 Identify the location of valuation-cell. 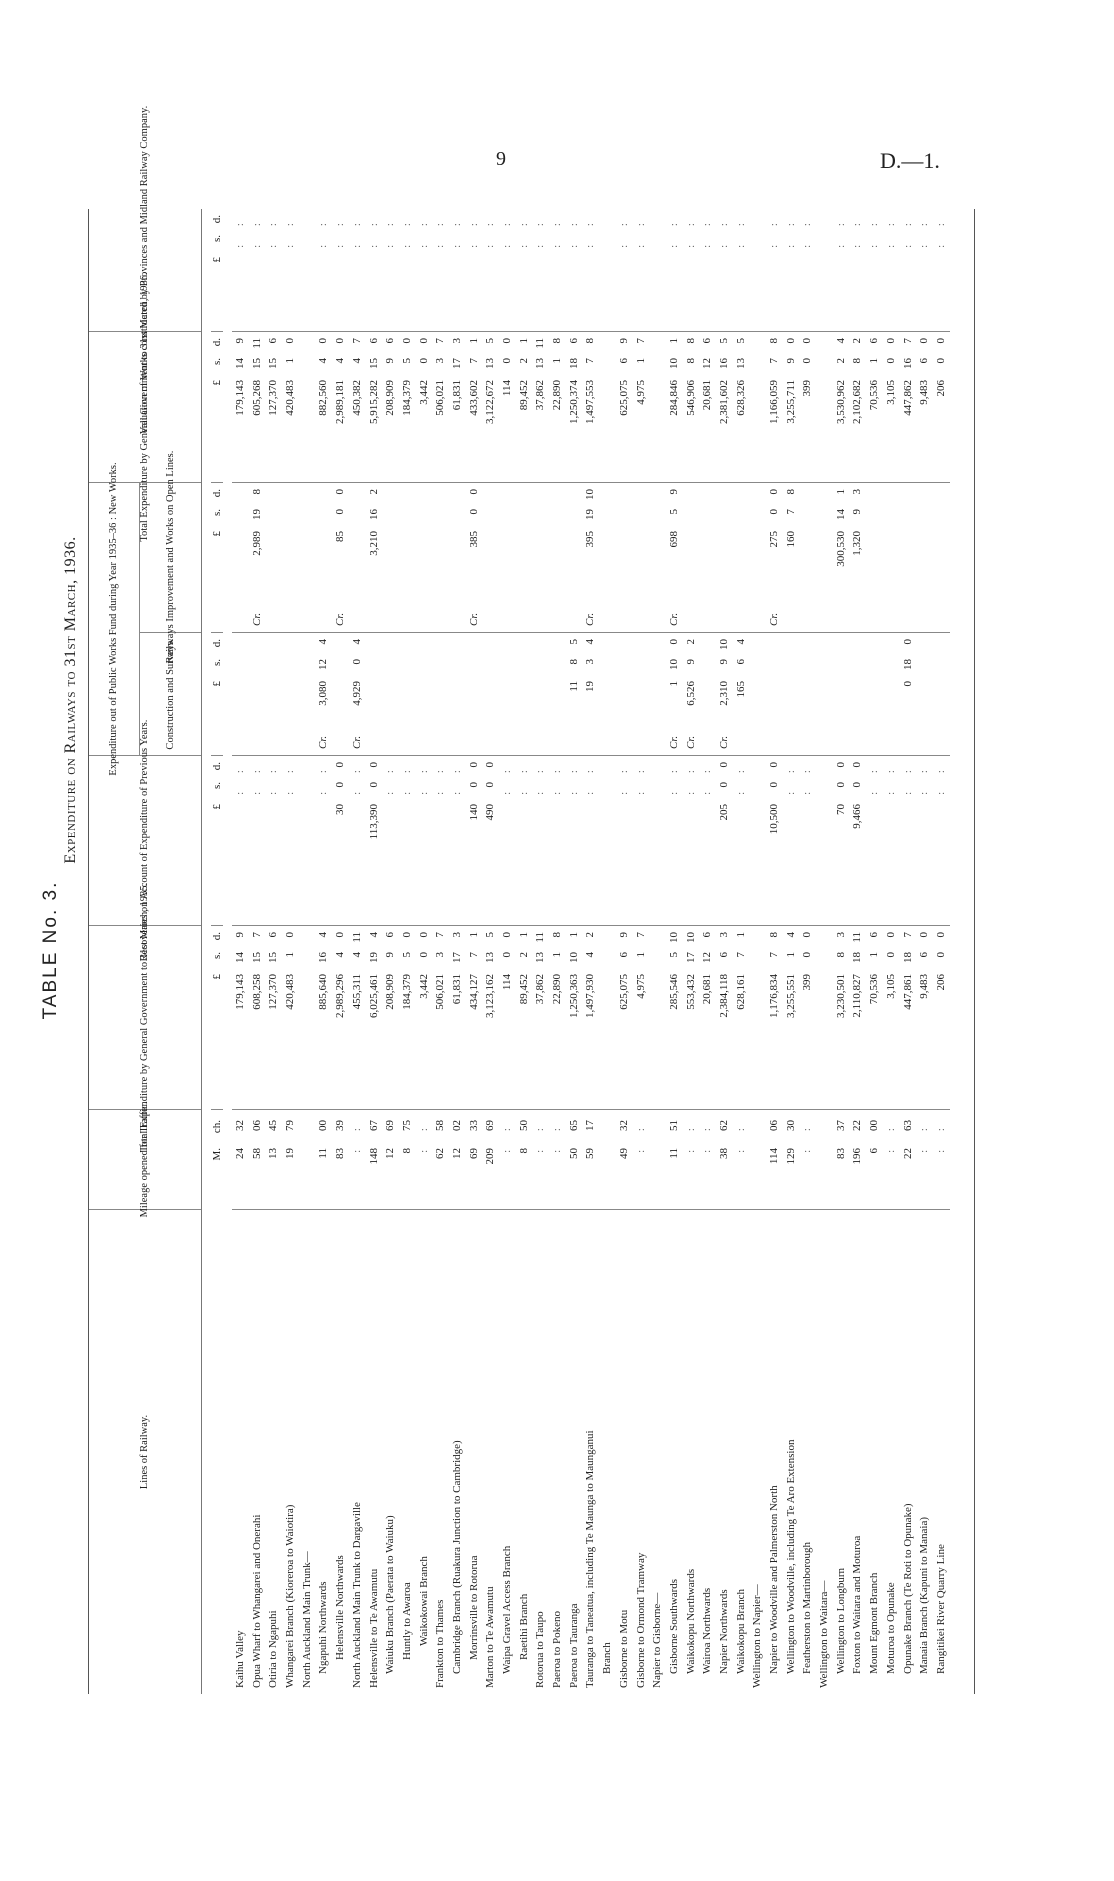
(657, 270).